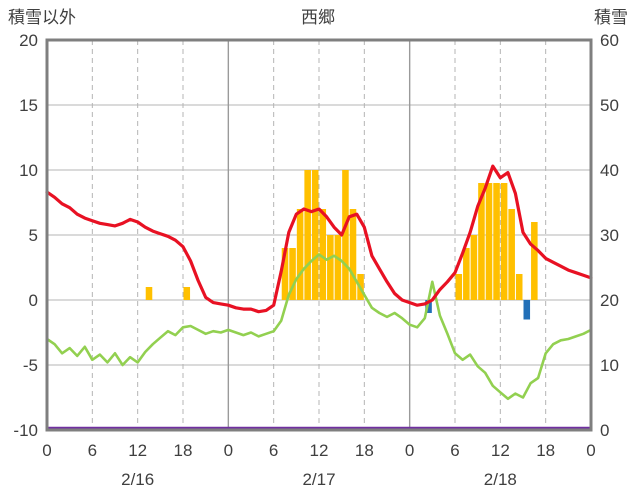 This screenshot has height=501, width=636. I want to click on svg-text: 15, so click(28, 105).